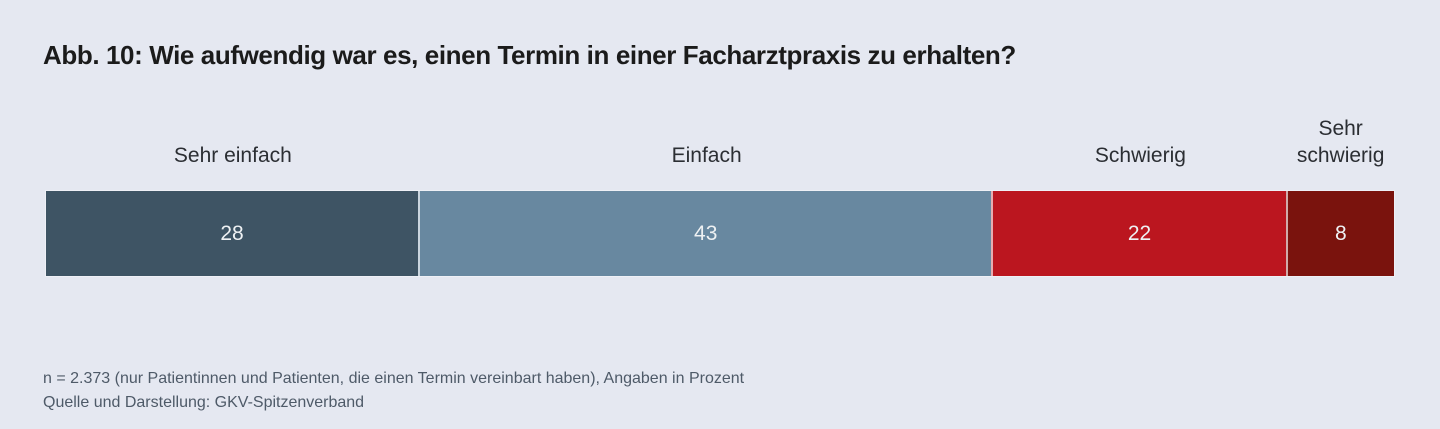 Image resolution: width=1440 pixels, height=429 pixels. I want to click on category-label-schwierig: Schwierig, so click(1140, 156).